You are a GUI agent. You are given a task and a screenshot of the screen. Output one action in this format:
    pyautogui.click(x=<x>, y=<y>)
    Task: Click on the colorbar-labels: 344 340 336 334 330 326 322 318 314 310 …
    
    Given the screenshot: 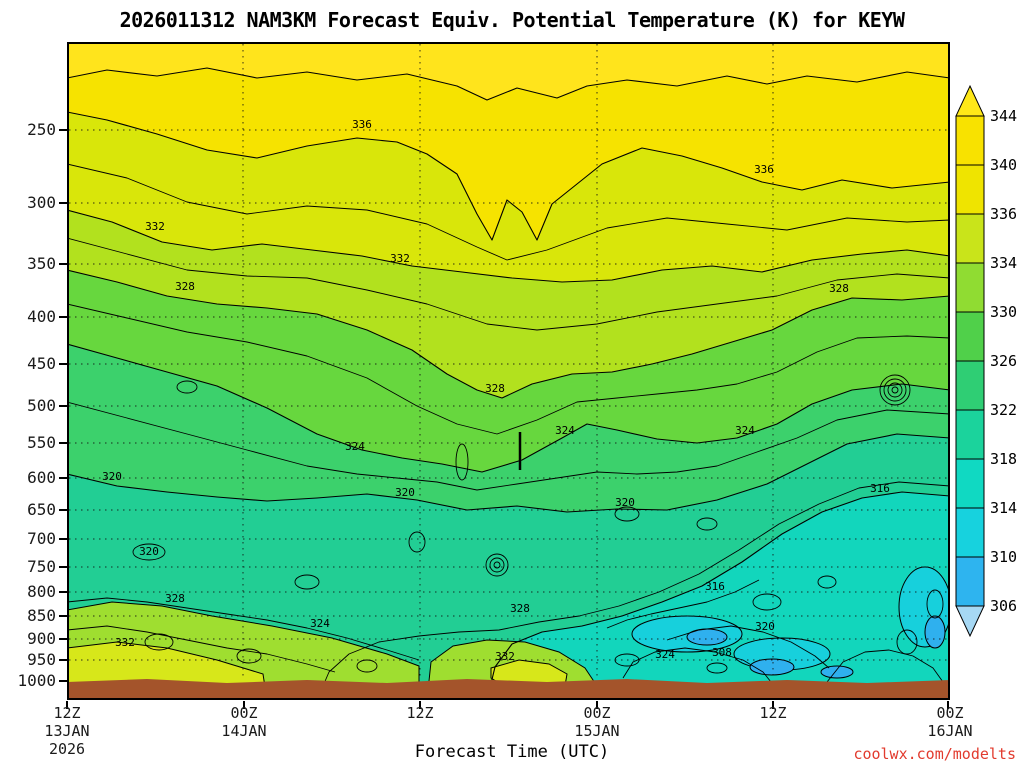 What is the action you would take?
    pyautogui.click(x=1003, y=361)
    